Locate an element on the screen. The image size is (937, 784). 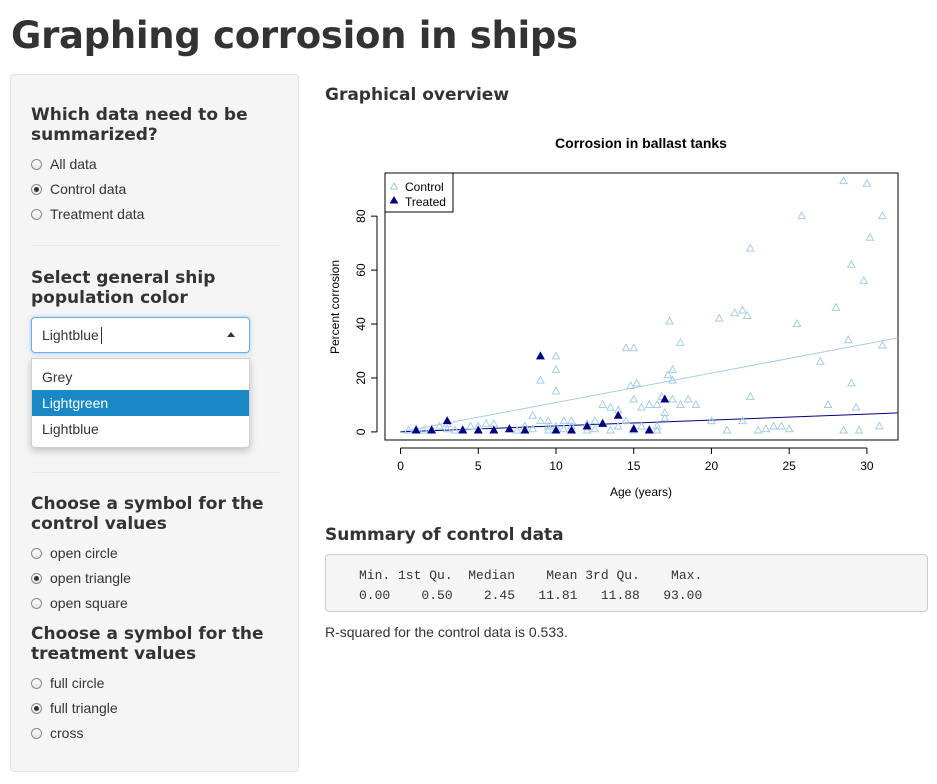
color-dropdown-menu: Grey Lightgreen Lightblue is located at coordinates (140, 403).